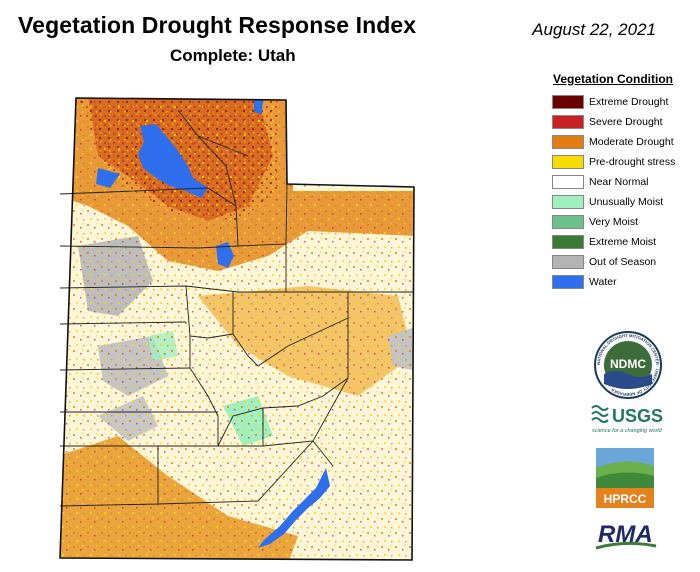 Image resolution: width=700 pixels, height=572 pixels. I want to click on usgs-tagline: science for a changing world, so click(627, 431).